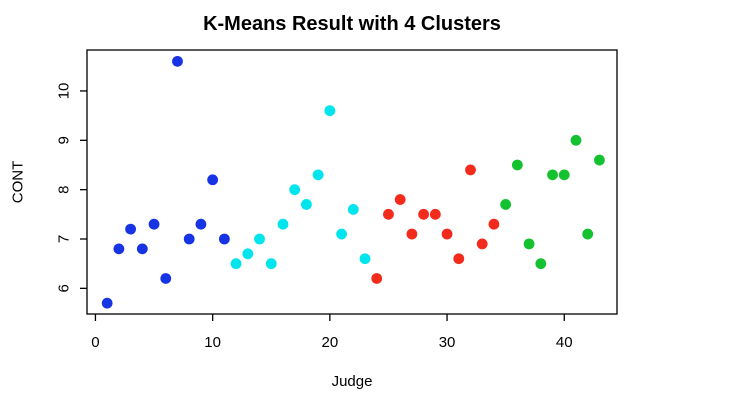 This screenshot has height=416, width=742. I want to click on x-axis-tick-label: 40, so click(564, 342).